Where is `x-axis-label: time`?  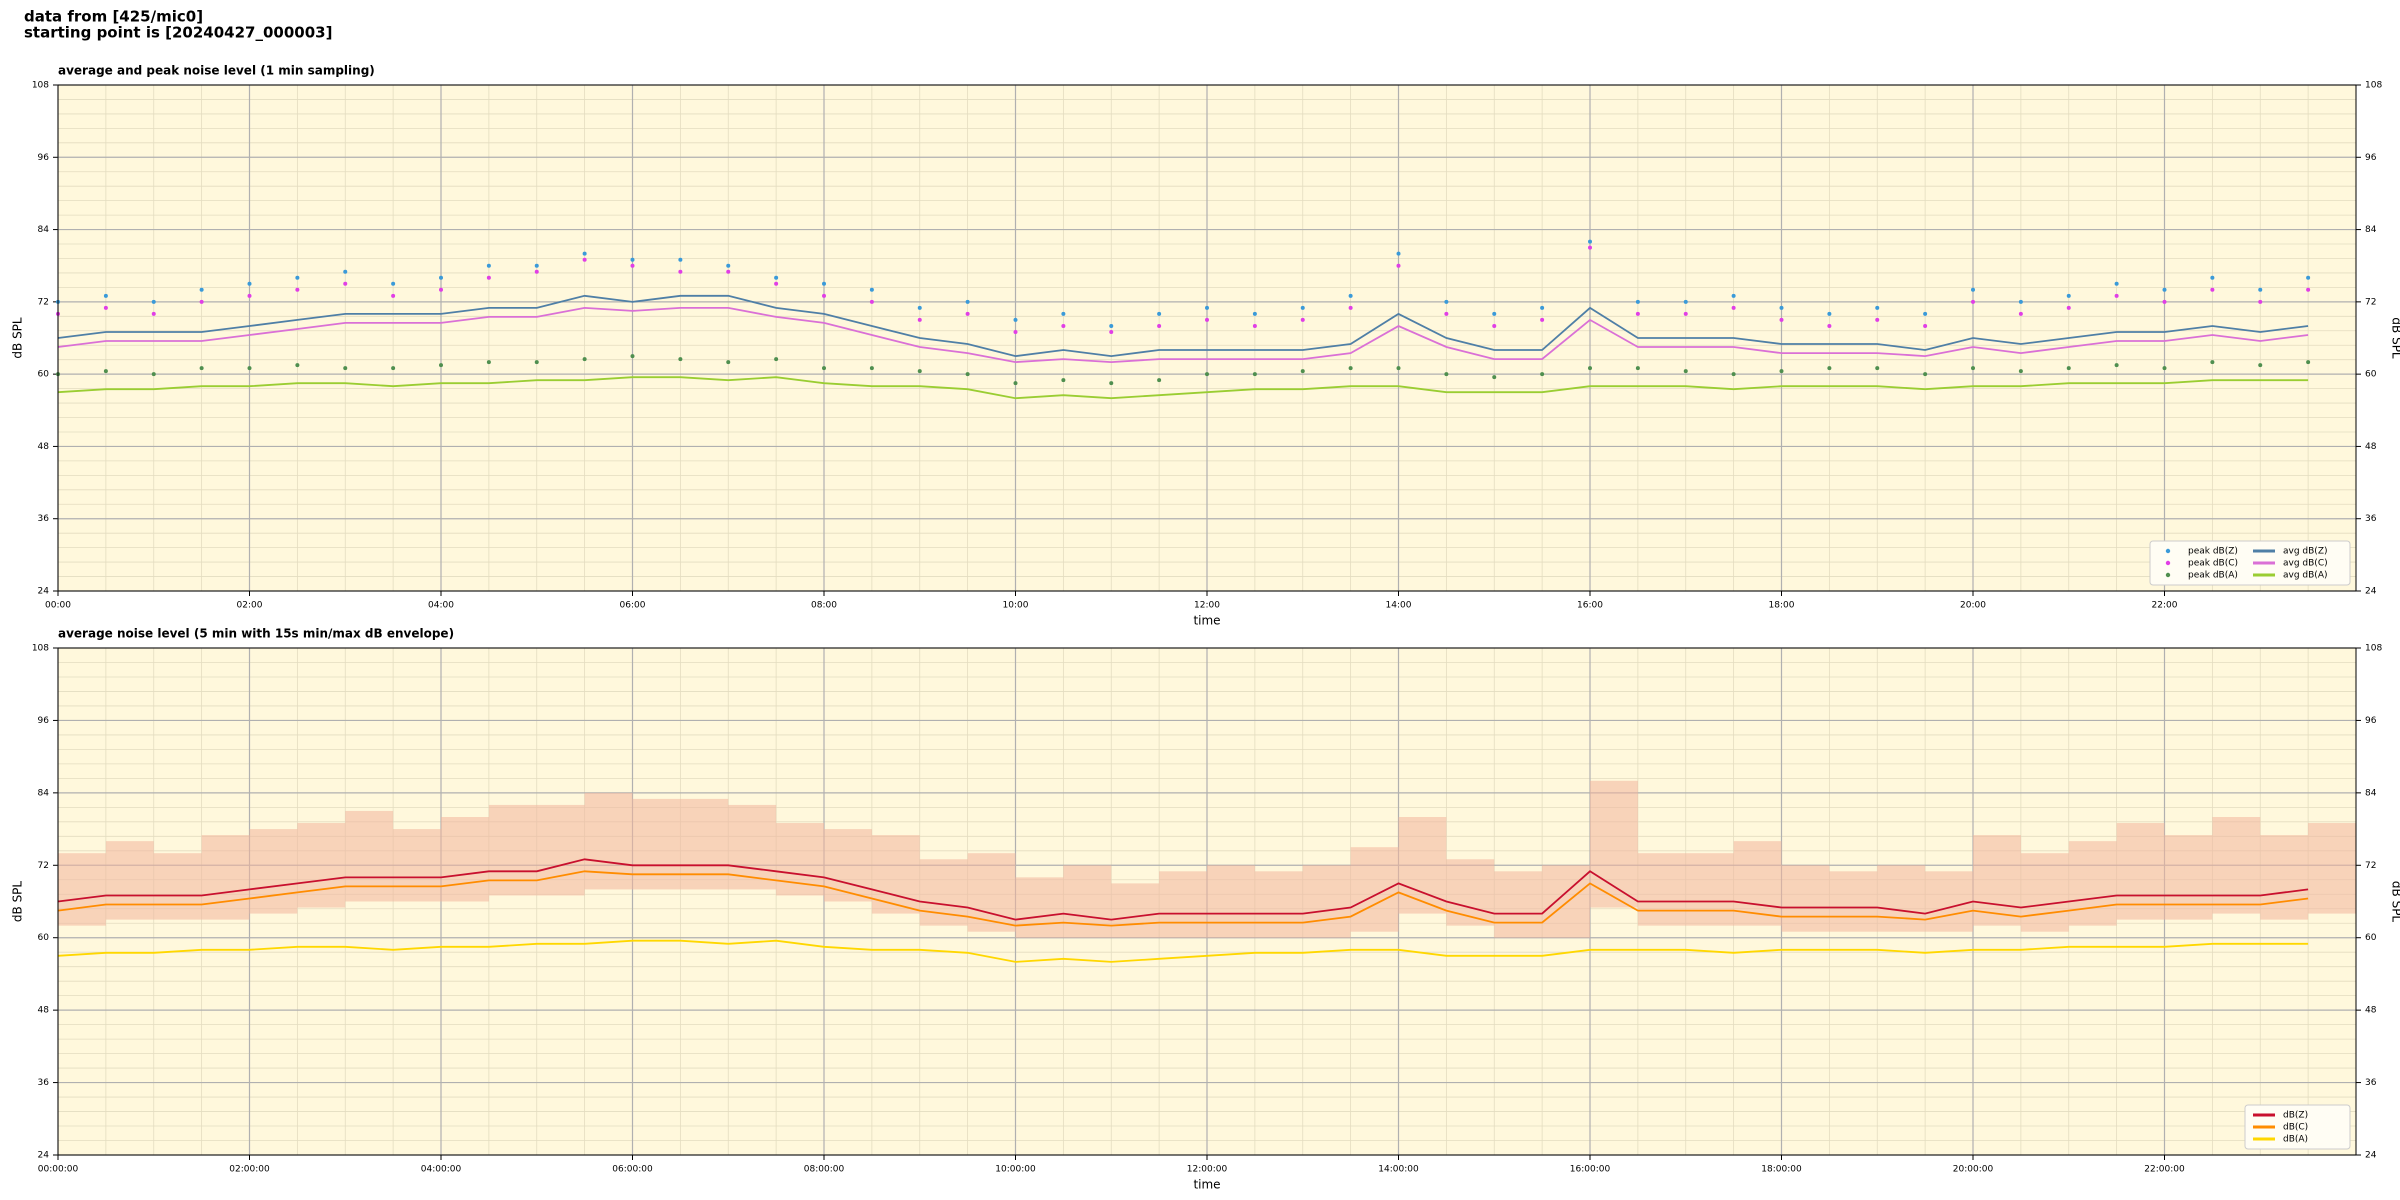 x-axis-label: time is located at coordinates (1206, 621).